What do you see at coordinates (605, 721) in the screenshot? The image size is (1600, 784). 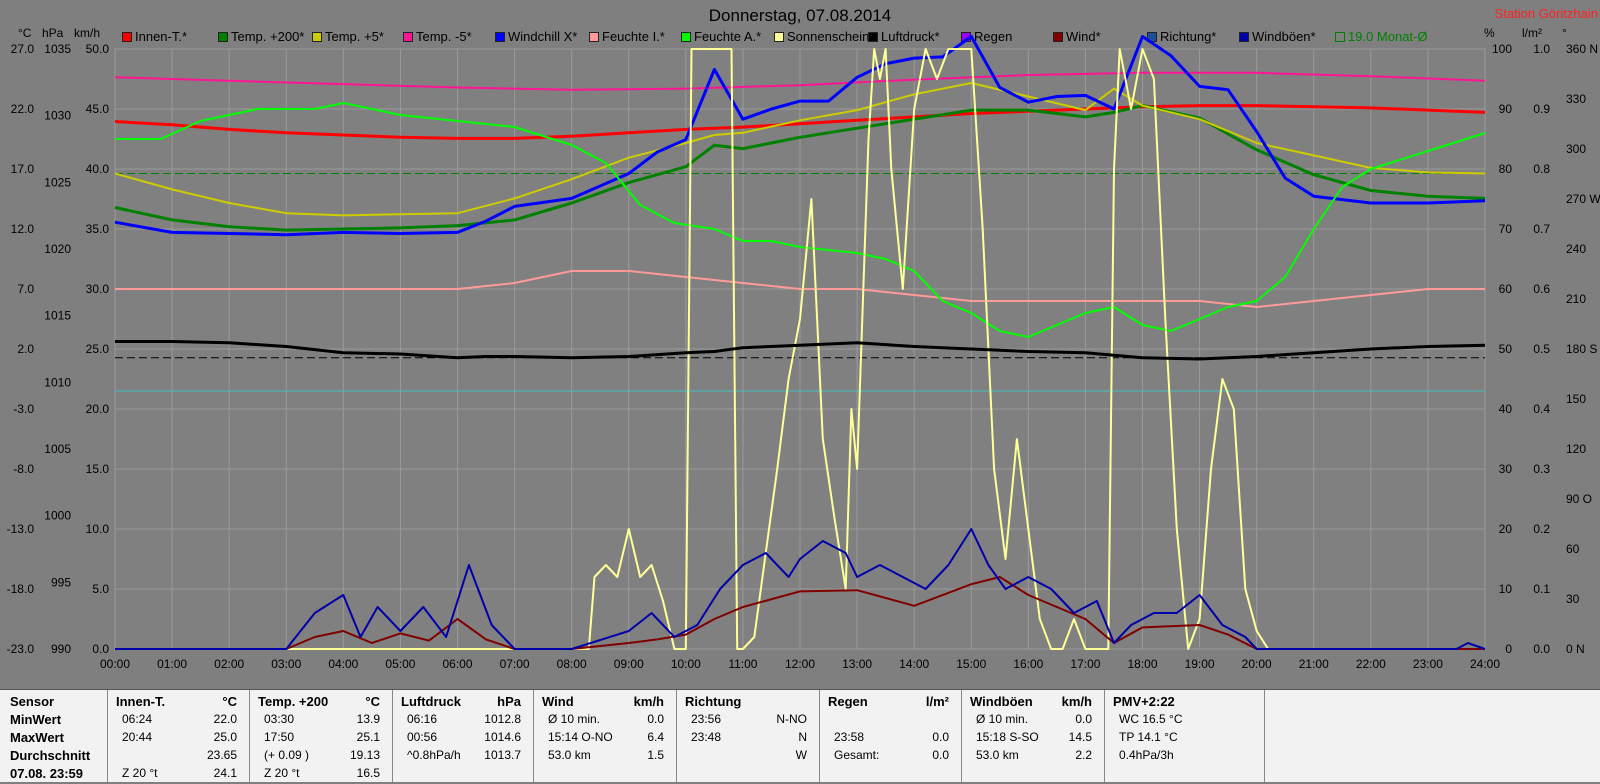 I see `table-cell-row: Ø 10 min. 0.0` at bounding box center [605, 721].